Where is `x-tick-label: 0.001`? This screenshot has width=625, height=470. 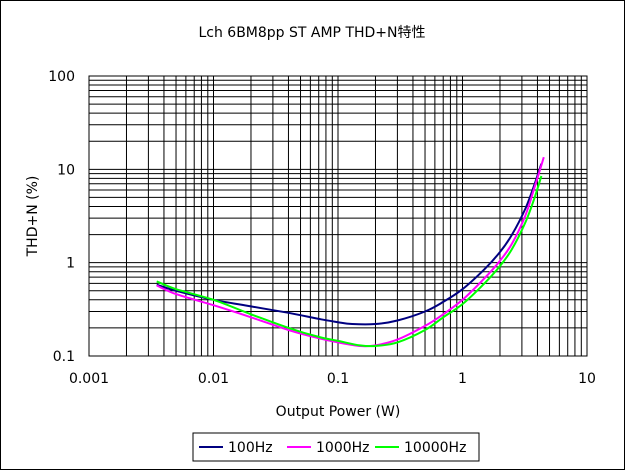
x-tick-label: 0.001 is located at coordinates (89, 379).